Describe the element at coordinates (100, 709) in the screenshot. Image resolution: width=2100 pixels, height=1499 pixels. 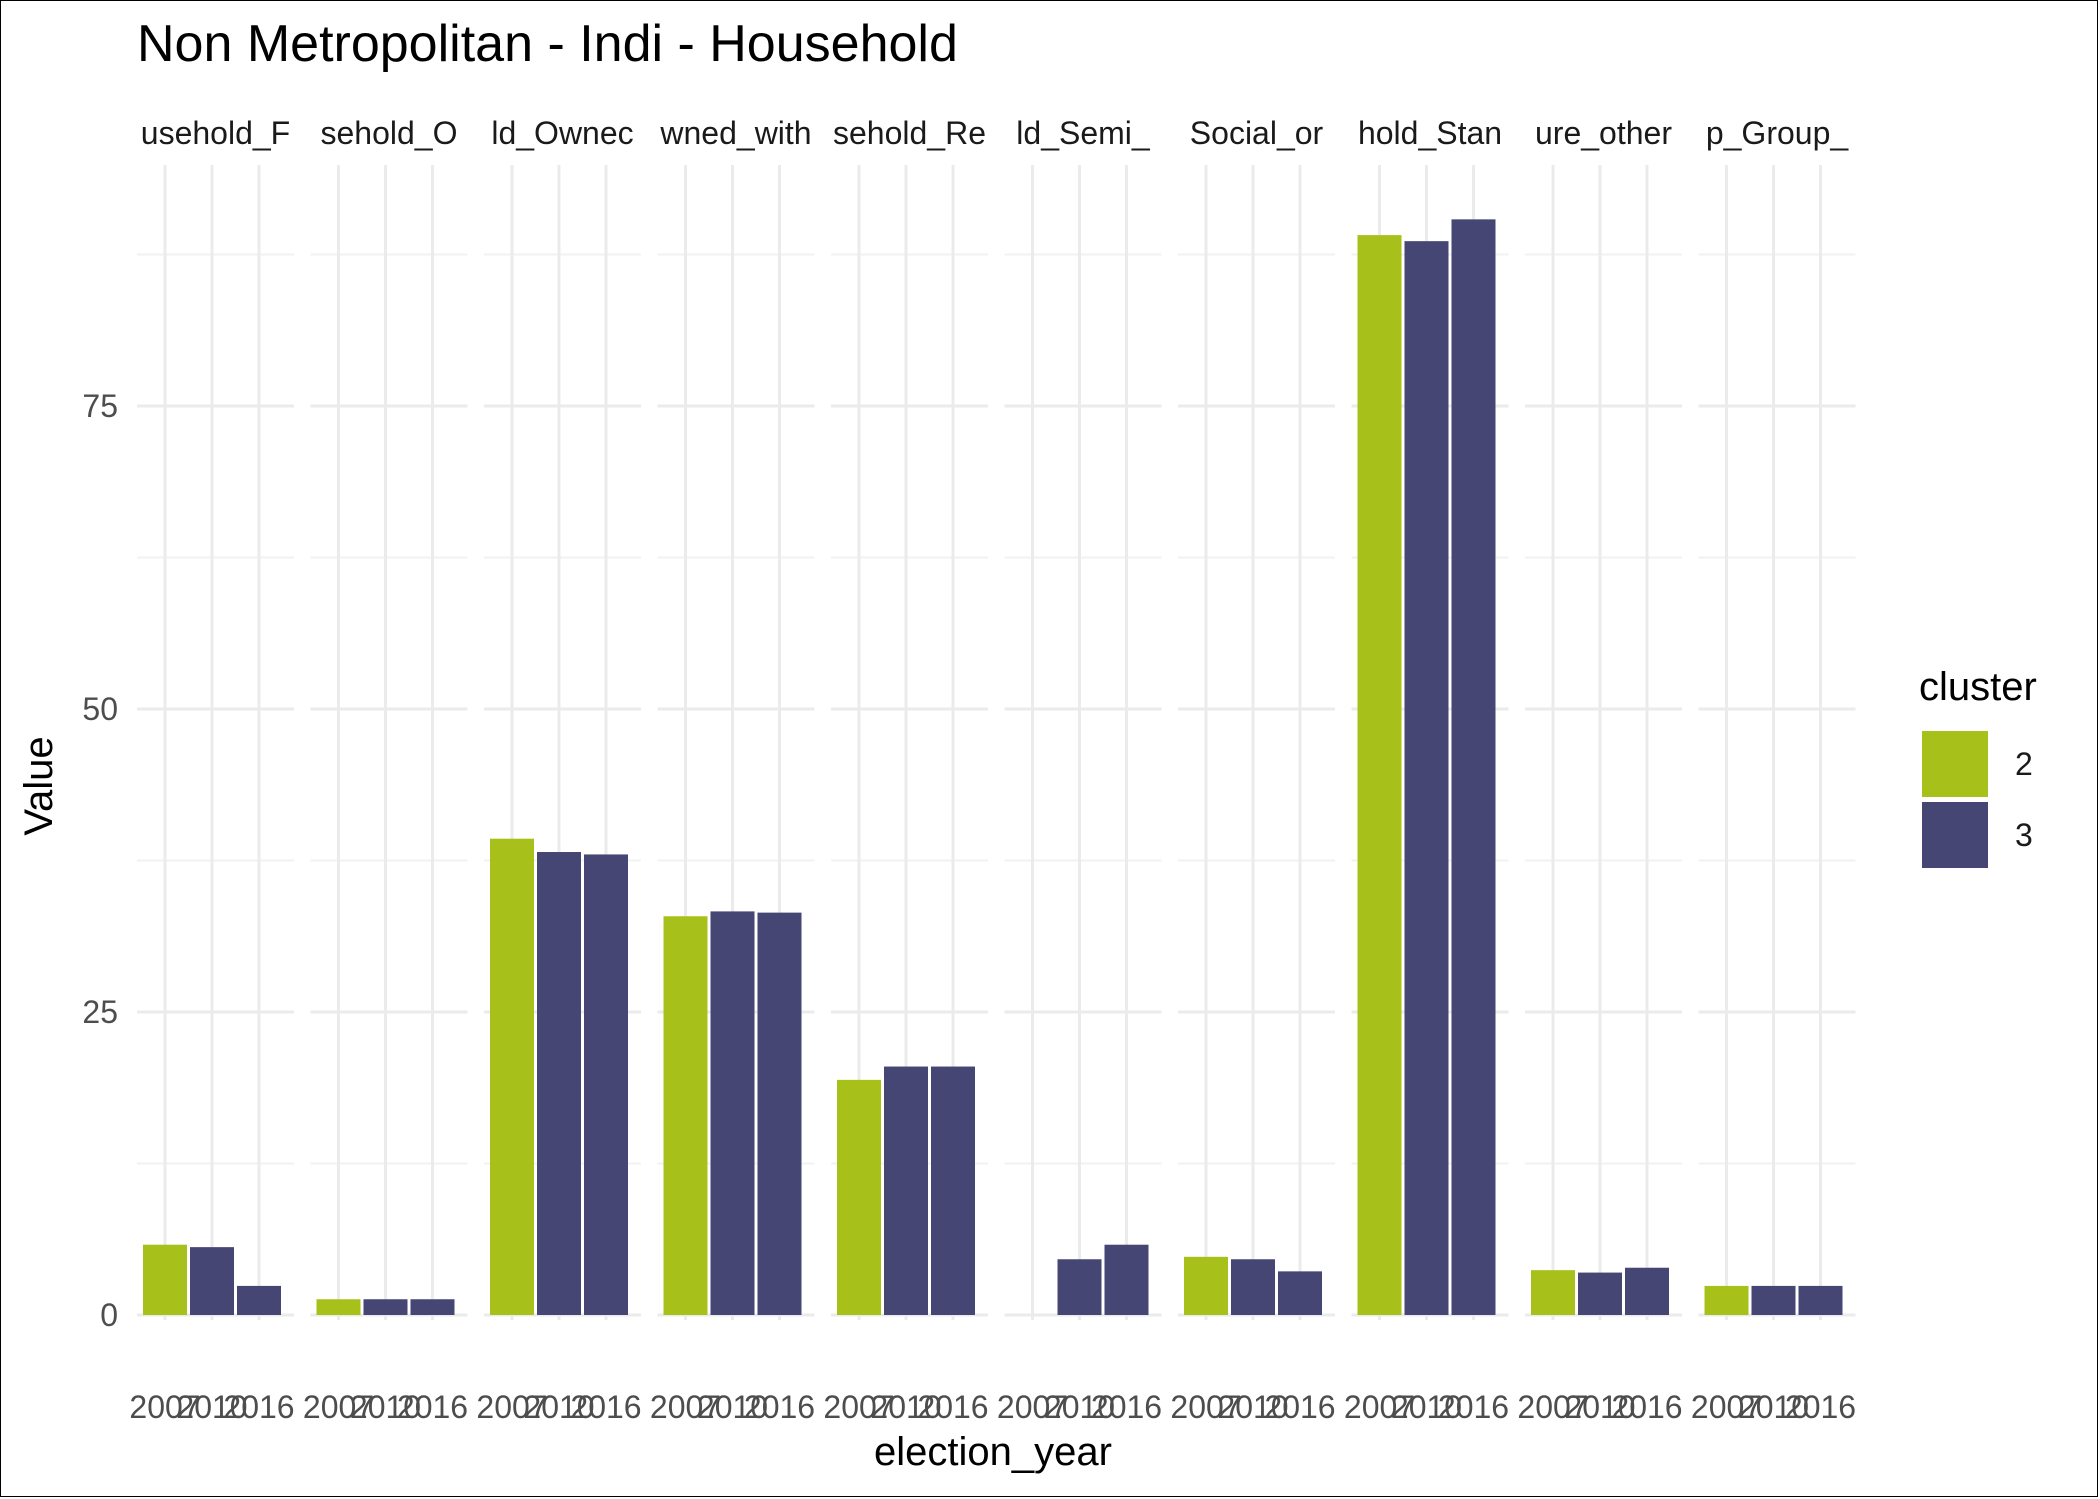
I see `y-tick-label: 50` at that location.